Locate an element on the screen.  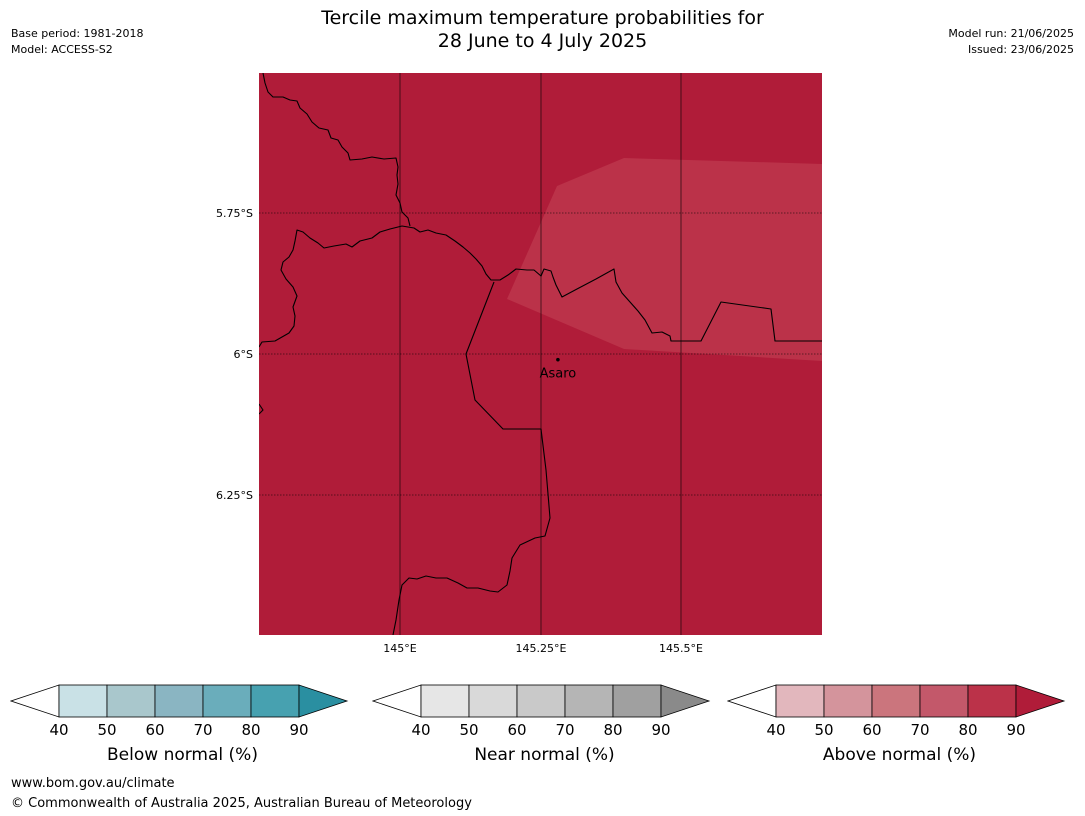
near-normal-colorbar: 40 50 60 70 80 90 Near normal (%) is located at coordinates (544, 725).